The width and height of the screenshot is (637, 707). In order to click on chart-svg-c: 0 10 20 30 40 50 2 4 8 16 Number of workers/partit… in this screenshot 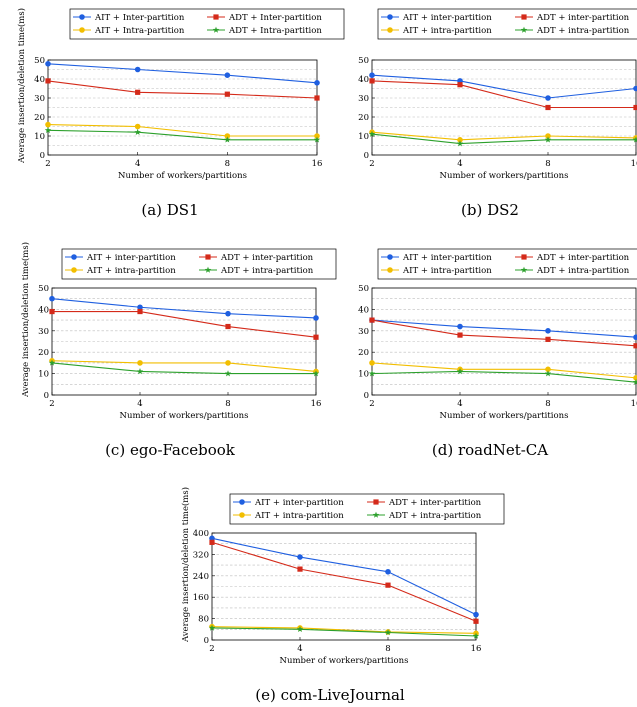, I will do `click(178, 331)`.